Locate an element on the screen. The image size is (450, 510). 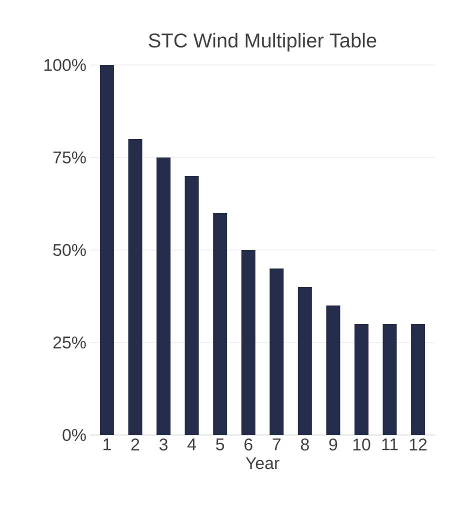
x-tick-label: 7 is located at coordinates (276, 444).